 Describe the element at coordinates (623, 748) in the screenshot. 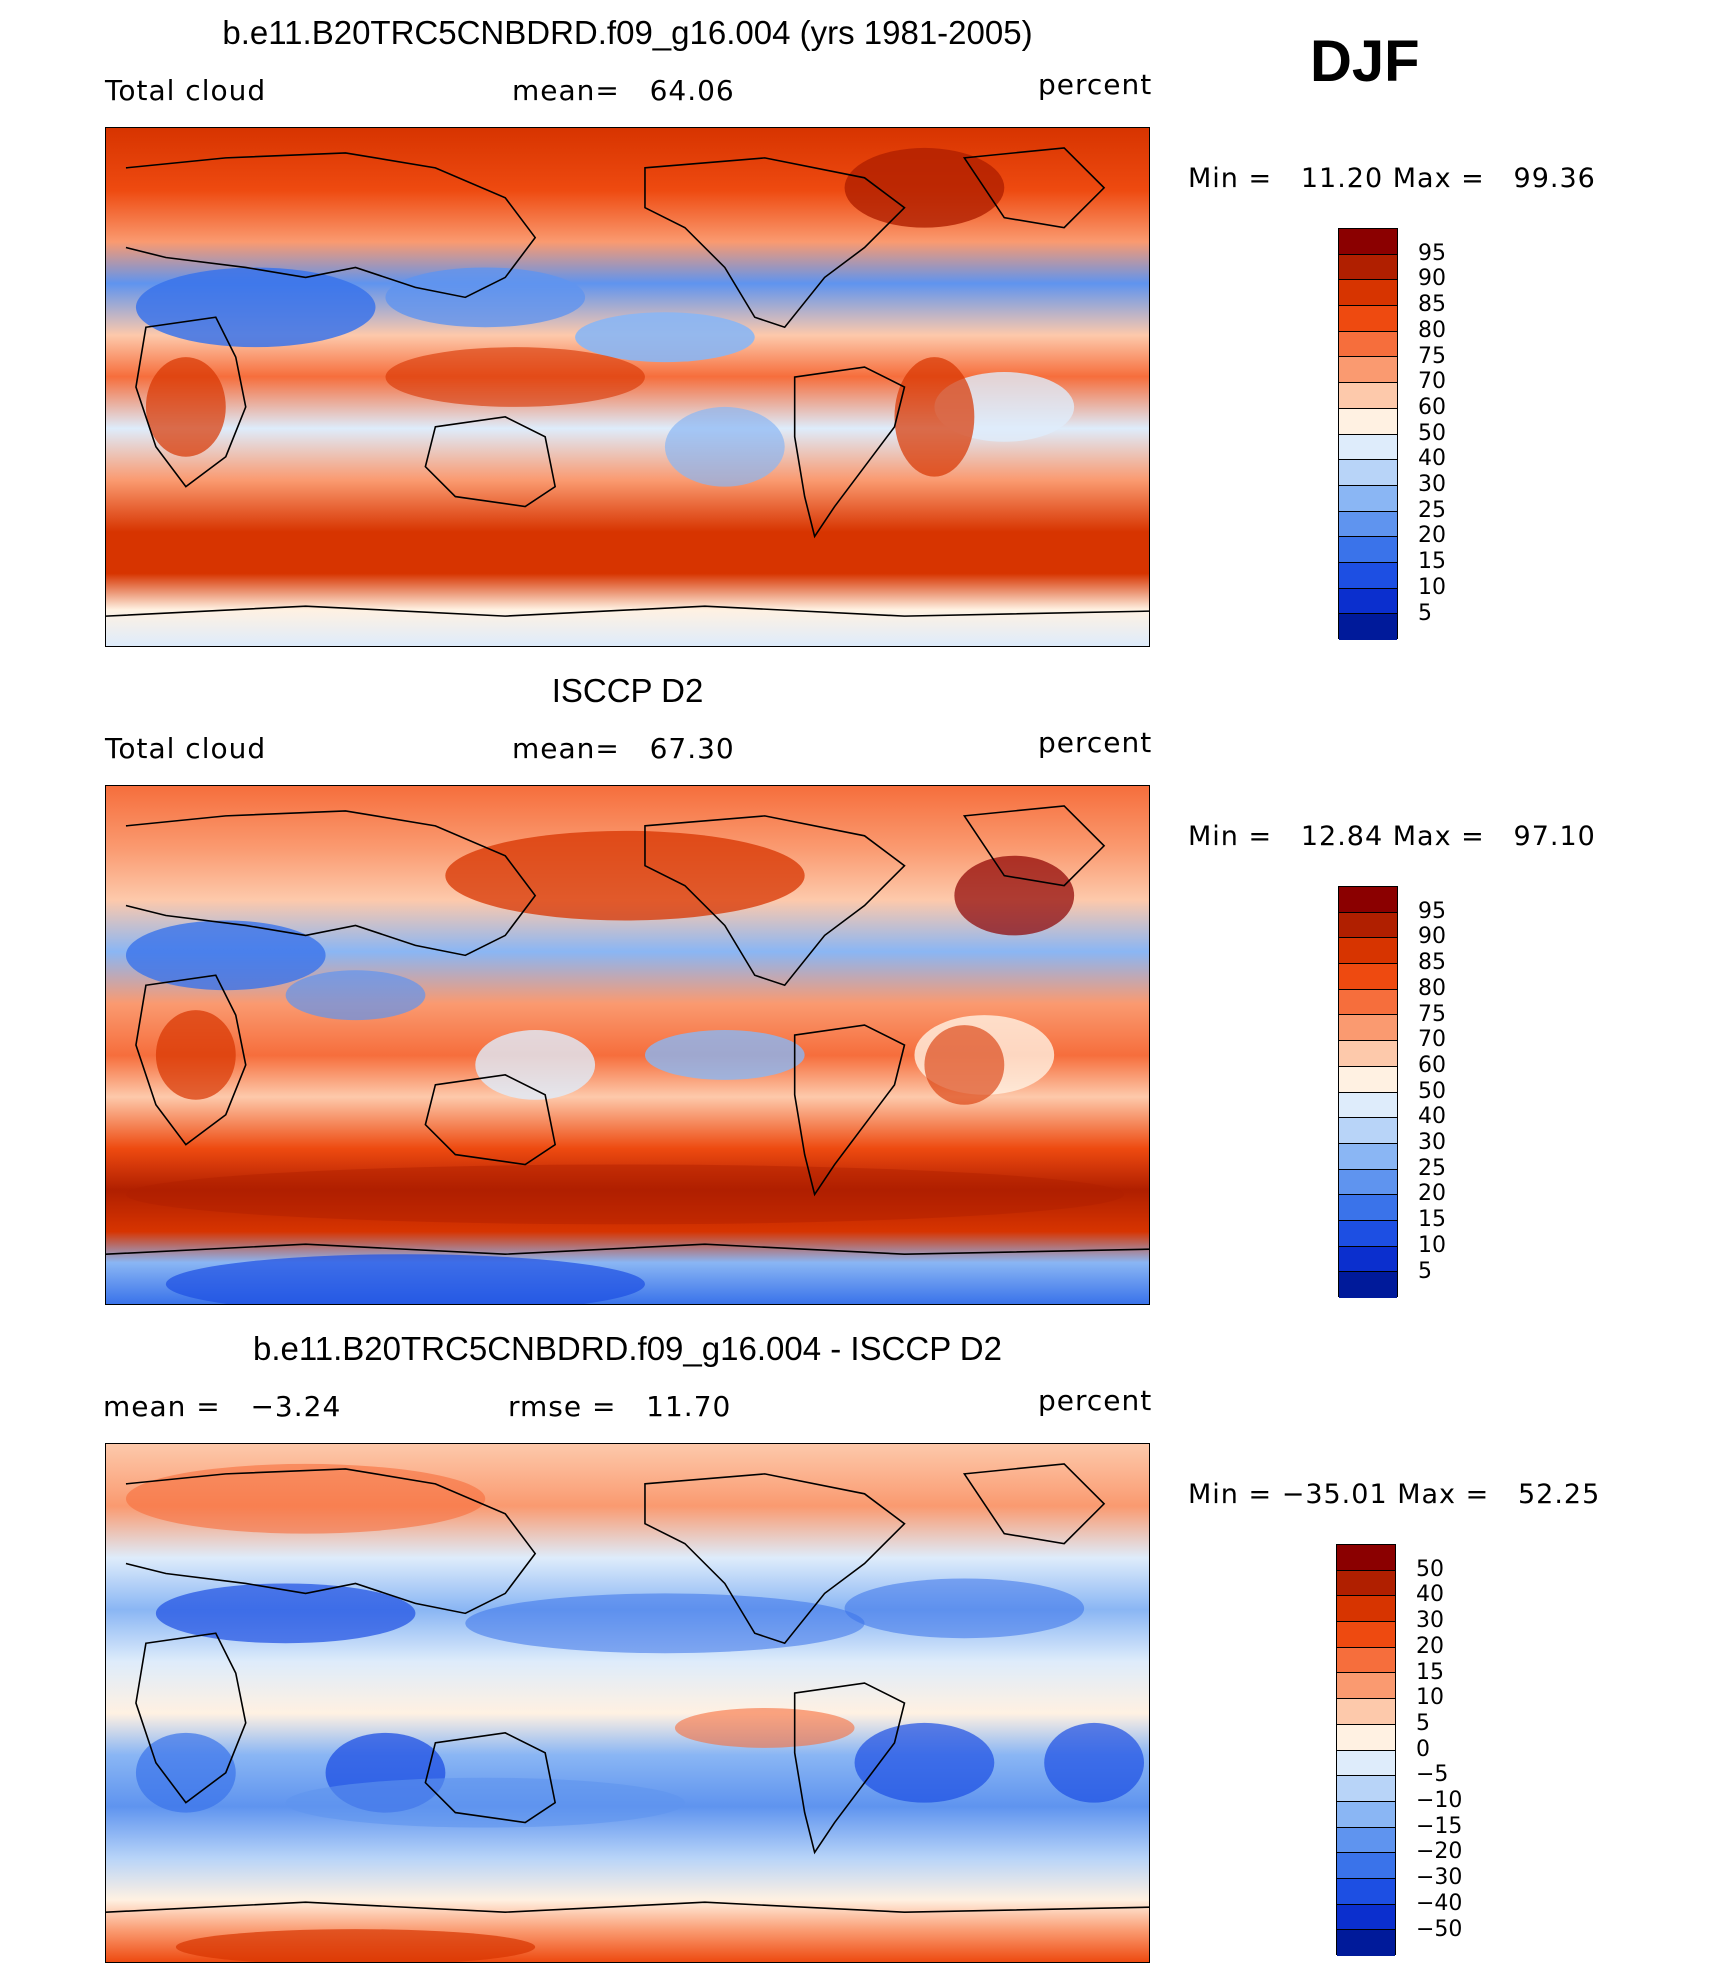

I see `panel-2-mean-label: mean= 67.30` at that location.